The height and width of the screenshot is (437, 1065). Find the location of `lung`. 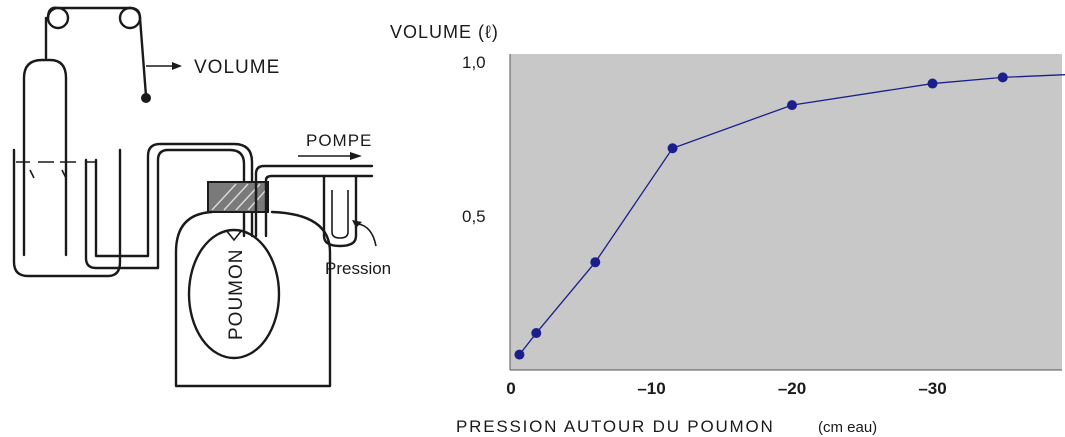

lung is located at coordinates (234, 294).